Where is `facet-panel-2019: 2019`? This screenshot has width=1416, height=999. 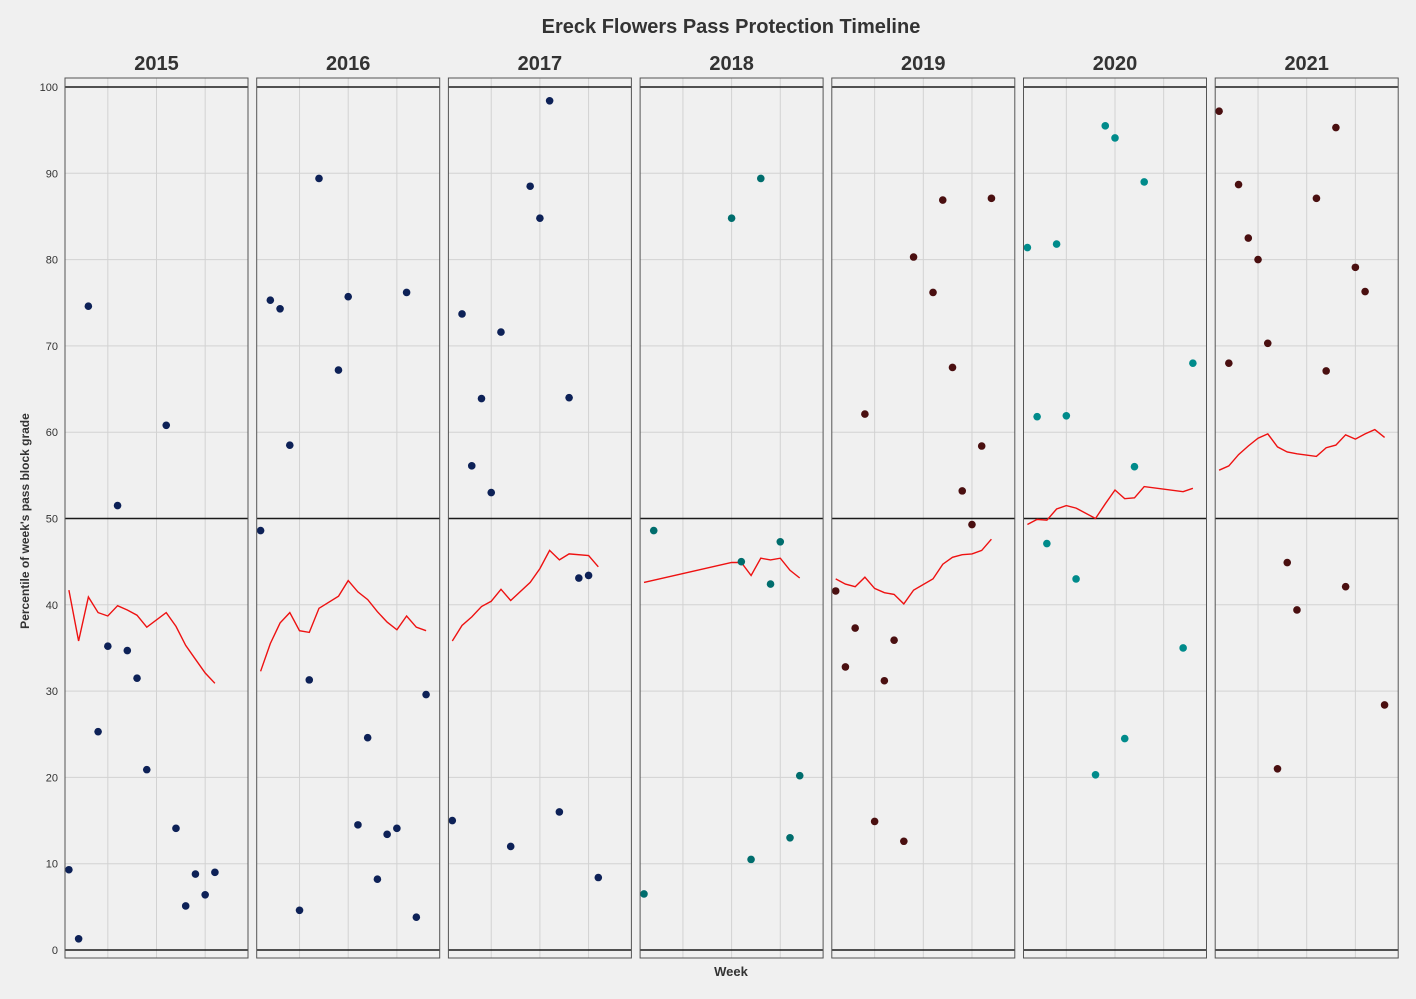
facet-panel-2019: 2019 is located at coordinates (923, 506).